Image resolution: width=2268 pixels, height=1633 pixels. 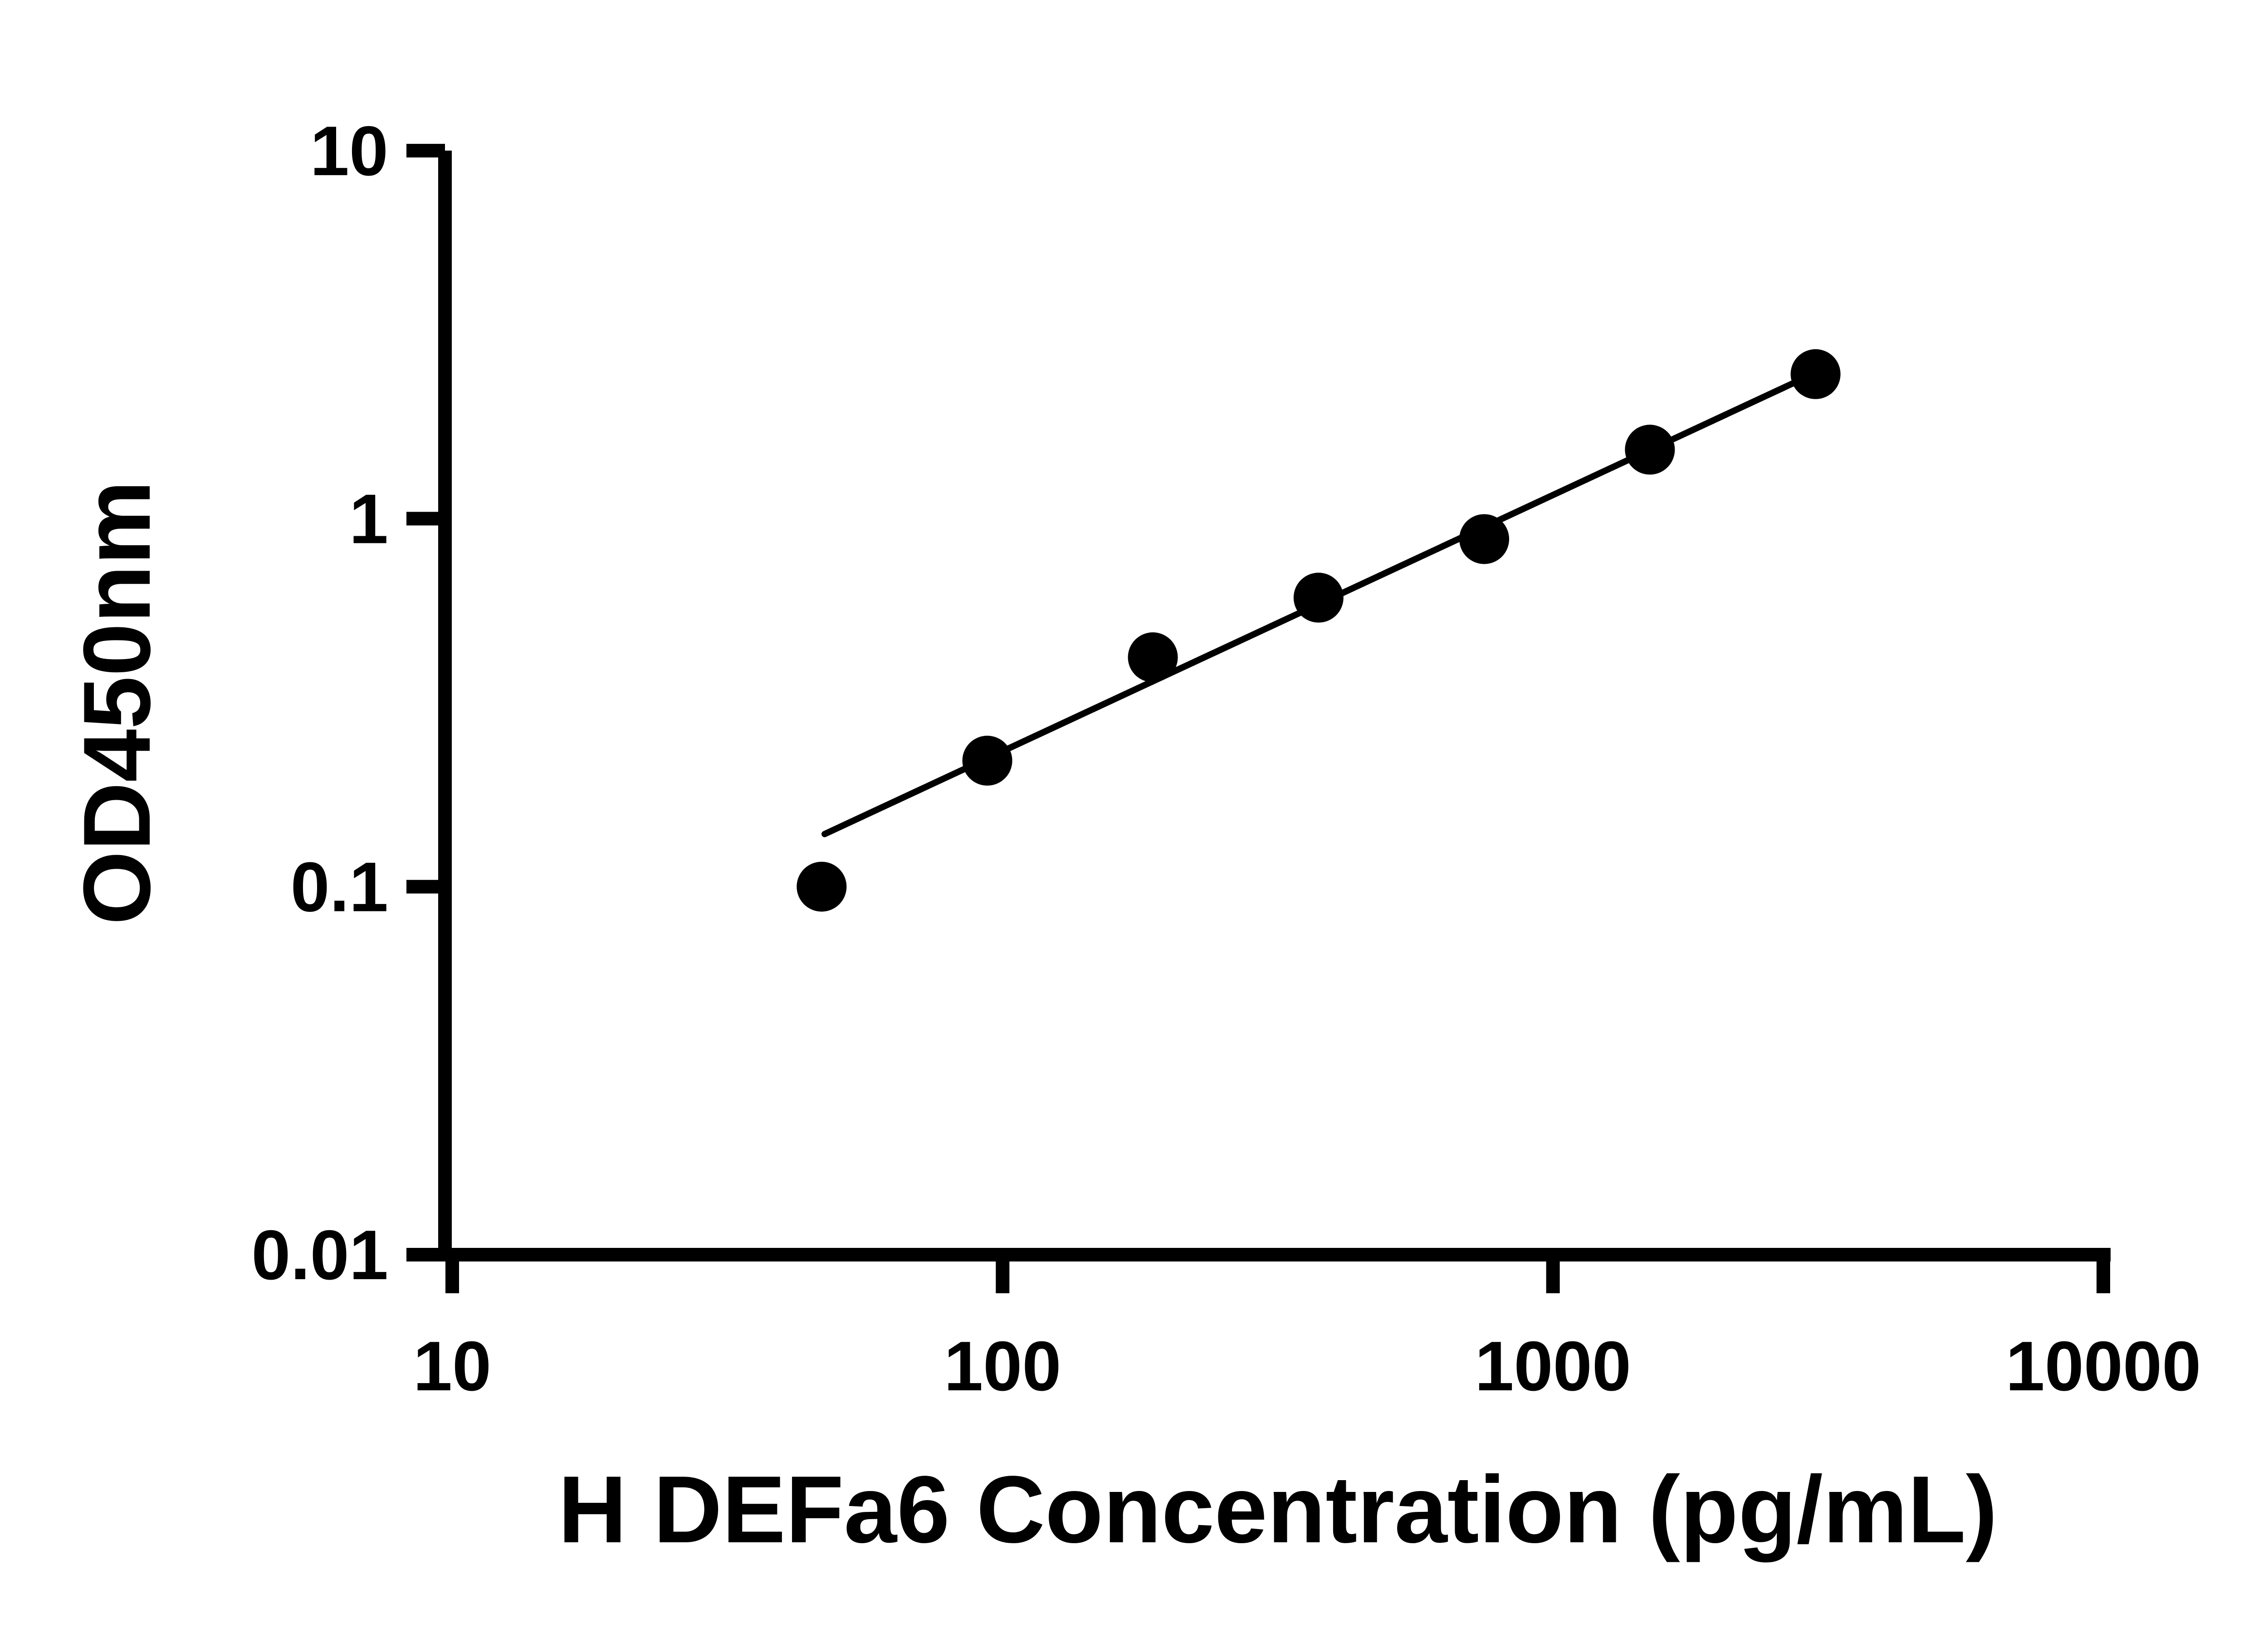 I want to click on y-tick-label: 0.1, so click(x=339, y=887).